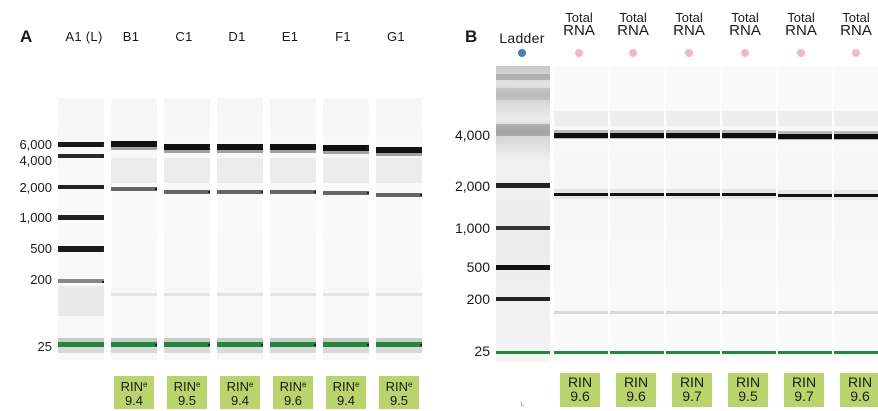  Describe the element at coordinates (523, 405) in the screenshot. I see `ladder-footnote: L` at that location.